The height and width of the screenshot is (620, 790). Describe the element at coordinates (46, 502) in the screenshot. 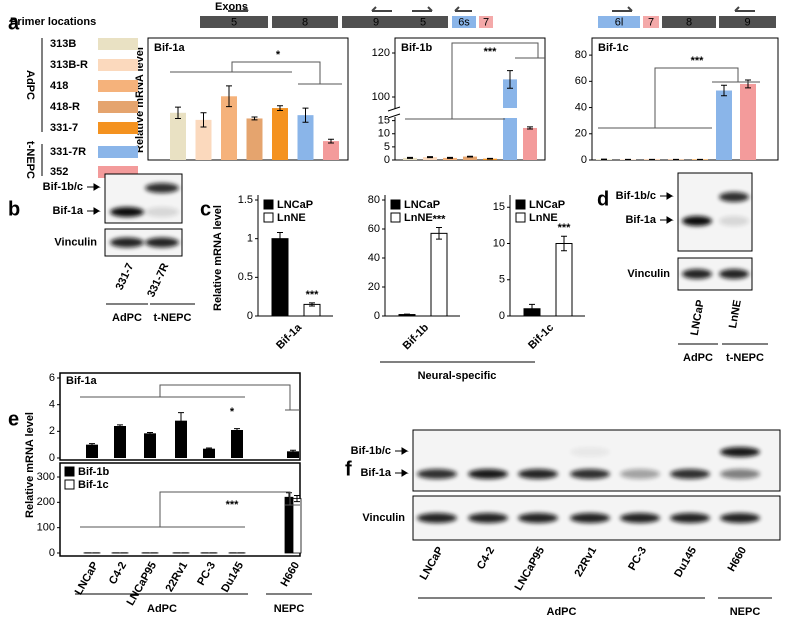

I see `y-tick-label: 200` at that location.